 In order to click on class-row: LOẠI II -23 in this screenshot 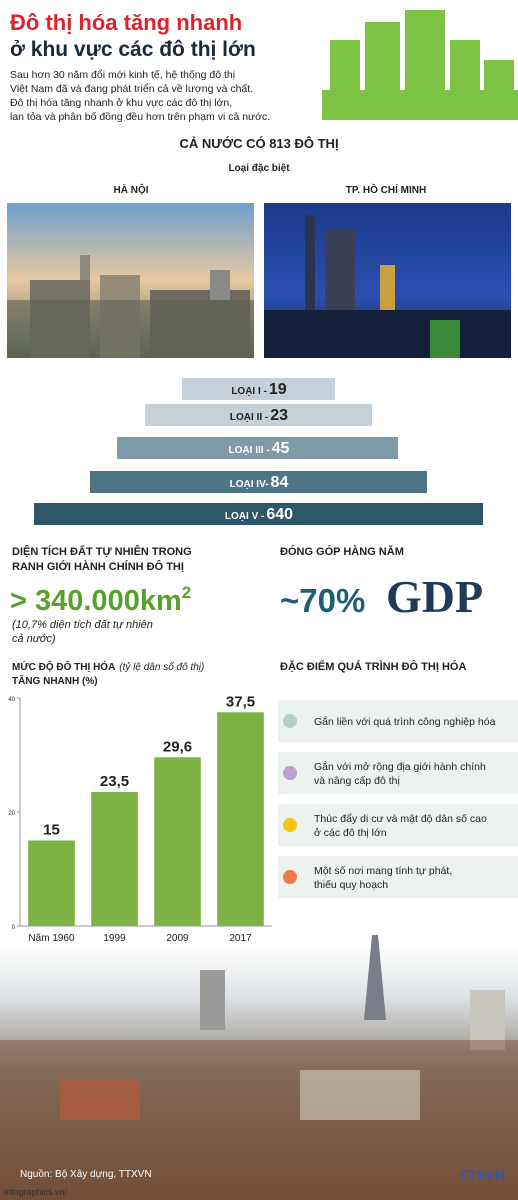, I will do `click(259, 415)`.